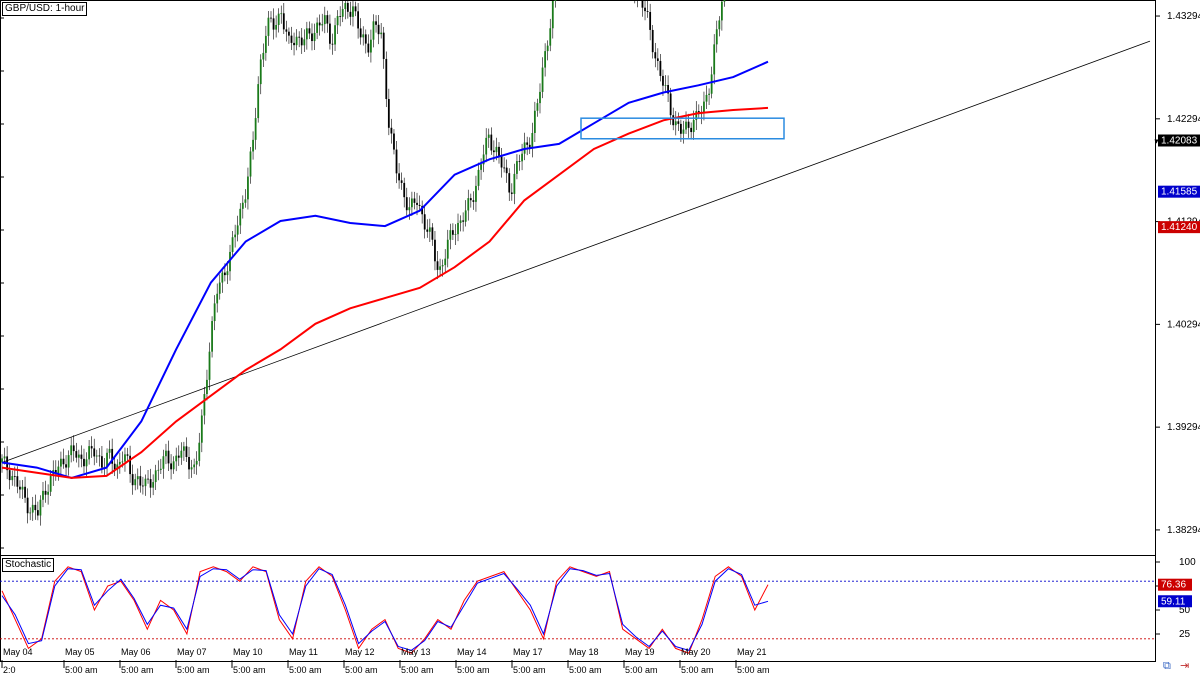 This screenshot has width=1200, height=675. What do you see at coordinates (385, 609) in the screenshot?
I see `stochastic-d-line` at bounding box center [385, 609].